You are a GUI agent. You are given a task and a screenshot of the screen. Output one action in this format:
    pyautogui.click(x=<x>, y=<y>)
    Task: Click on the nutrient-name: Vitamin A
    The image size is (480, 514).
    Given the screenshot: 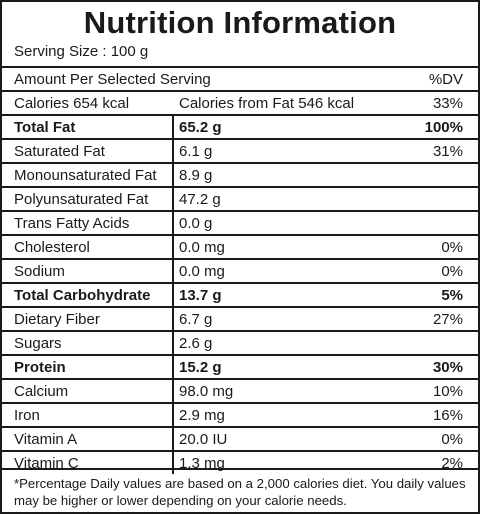 What is the action you would take?
    pyautogui.click(x=46, y=439)
    